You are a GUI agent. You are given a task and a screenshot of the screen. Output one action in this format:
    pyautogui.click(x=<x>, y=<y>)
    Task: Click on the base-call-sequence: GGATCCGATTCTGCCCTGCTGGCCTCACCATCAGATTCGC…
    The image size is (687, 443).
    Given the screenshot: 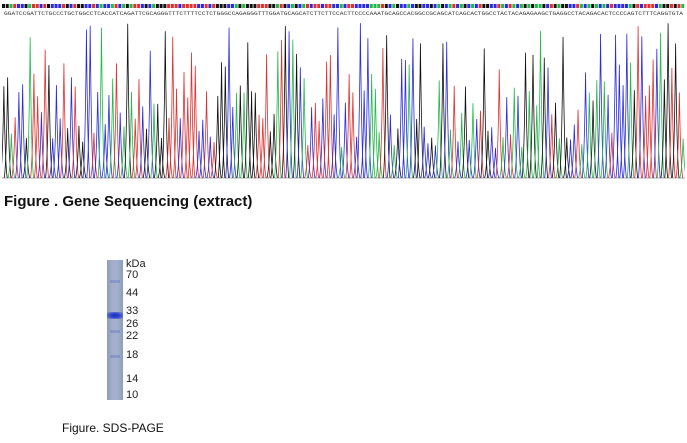 What is the action you would take?
    pyautogui.click(x=344, y=14)
    